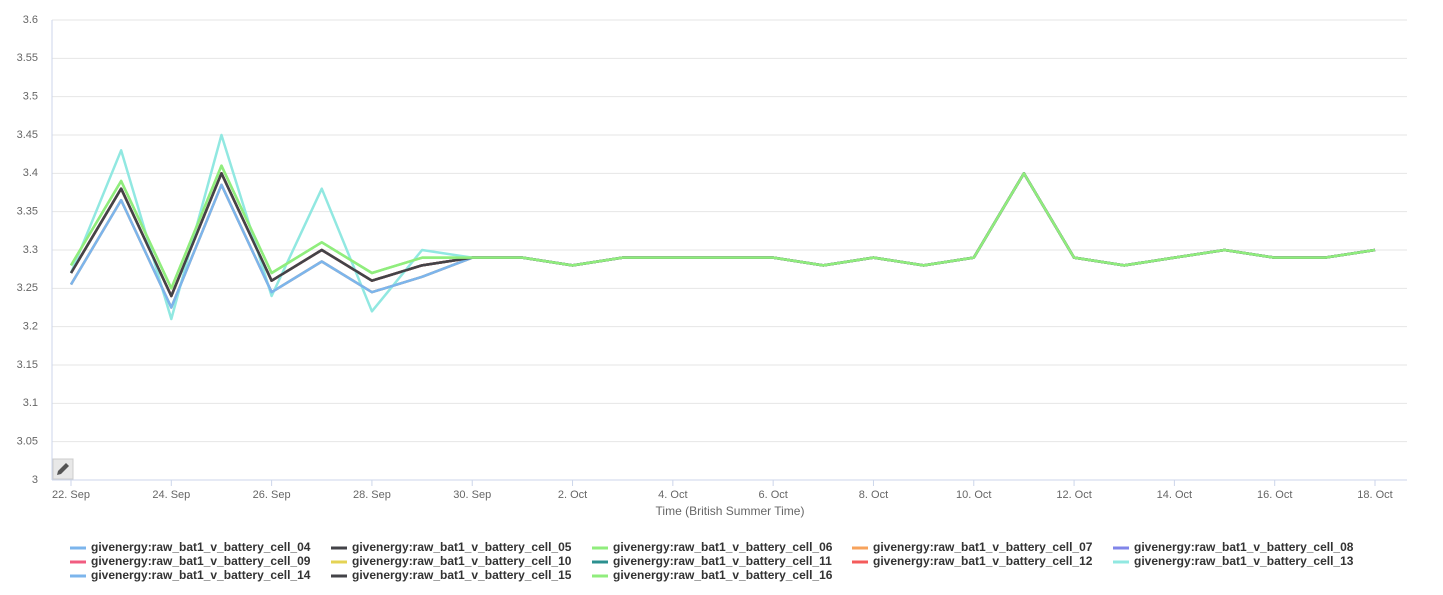  Describe the element at coordinates (772, 495) in the screenshot. I see `x-tick-label: 6. Oct` at that location.